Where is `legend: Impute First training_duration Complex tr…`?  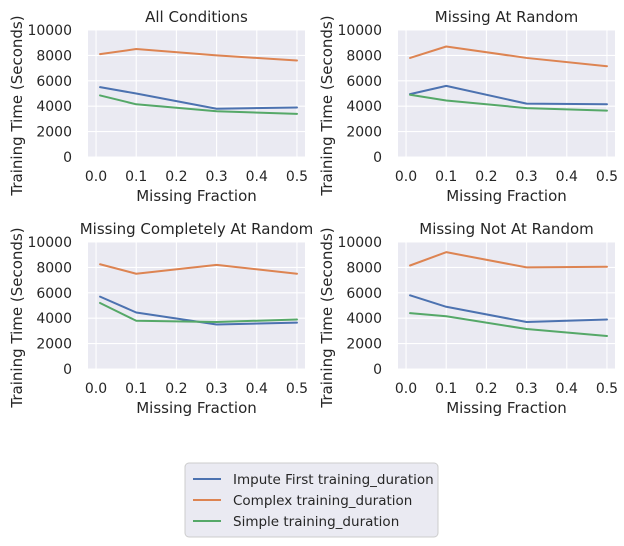
legend: Impute First training_duration Complex tr… is located at coordinates (311, 500).